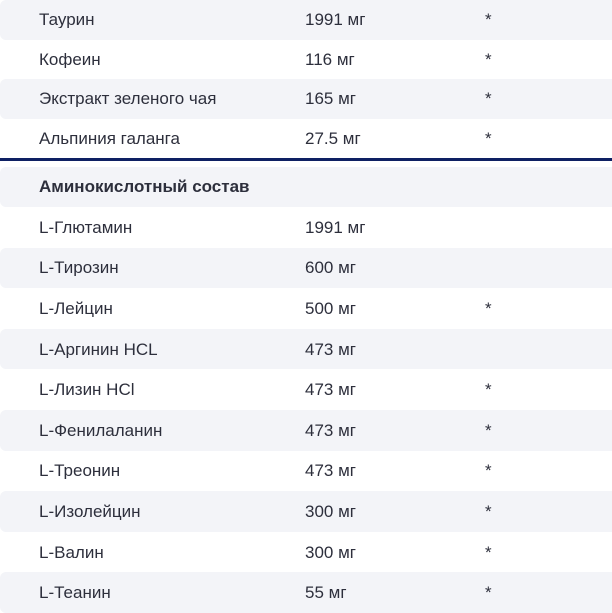 The image size is (612, 613). I want to click on section-header-title: Аминокислотный состав, so click(144, 187).